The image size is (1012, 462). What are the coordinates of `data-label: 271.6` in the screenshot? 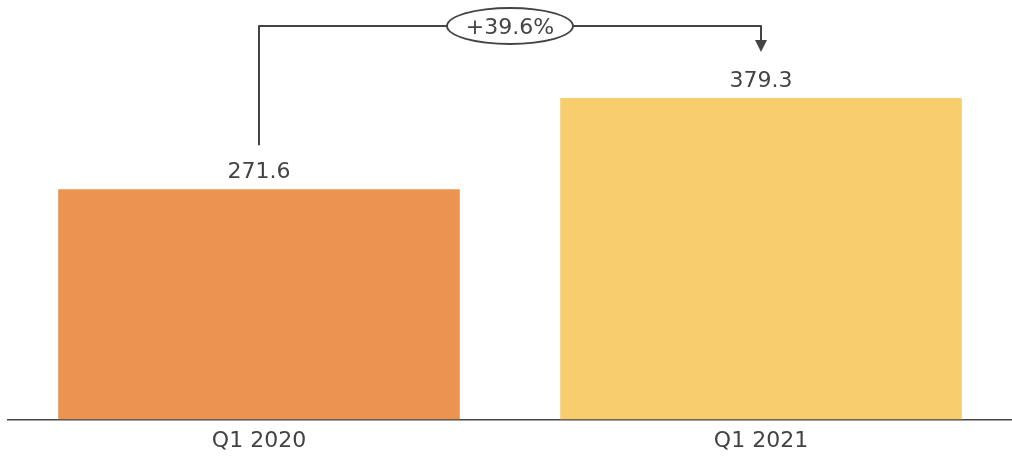 It's located at (259, 171).